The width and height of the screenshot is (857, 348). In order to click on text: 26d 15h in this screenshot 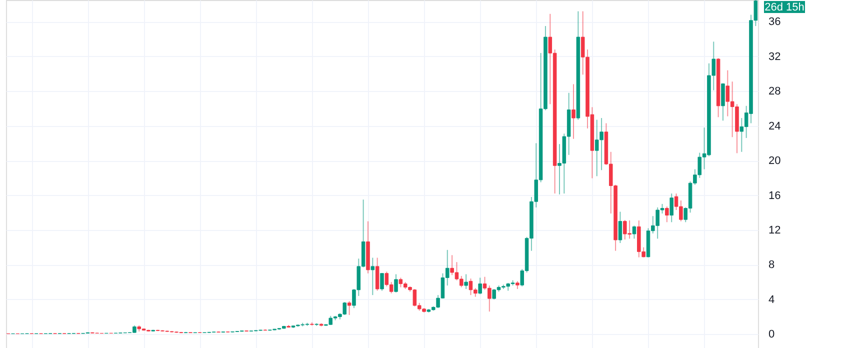, I will do `click(784, 8)`.